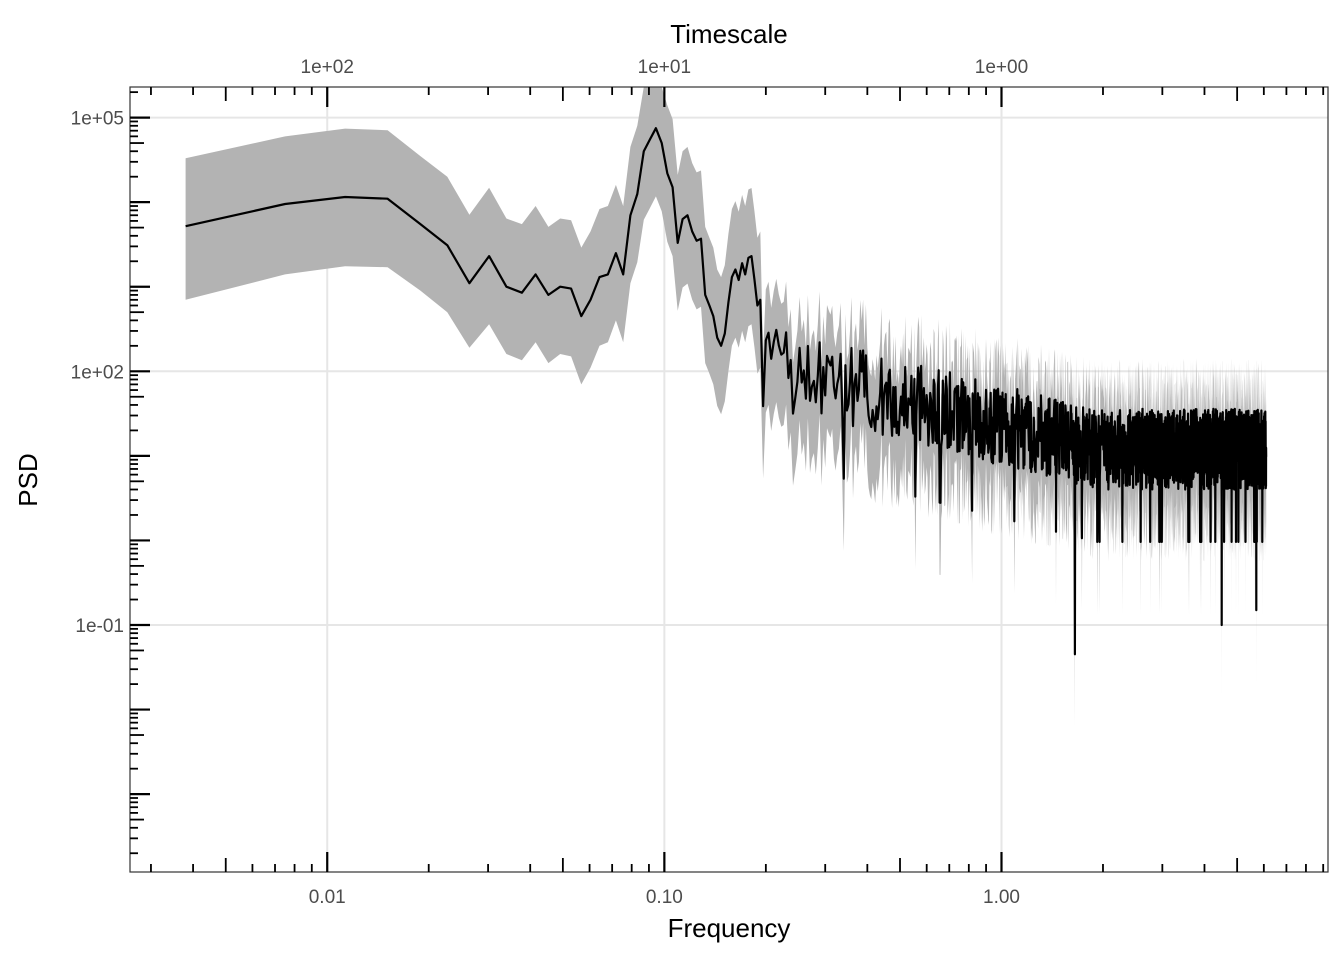 This screenshot has height=960, width=1344. What do you see at coordinates (664, 67) in the screenshot?
I see `secondary-x-tick-label-1: 1e+01` at bounding box center [664, 67].